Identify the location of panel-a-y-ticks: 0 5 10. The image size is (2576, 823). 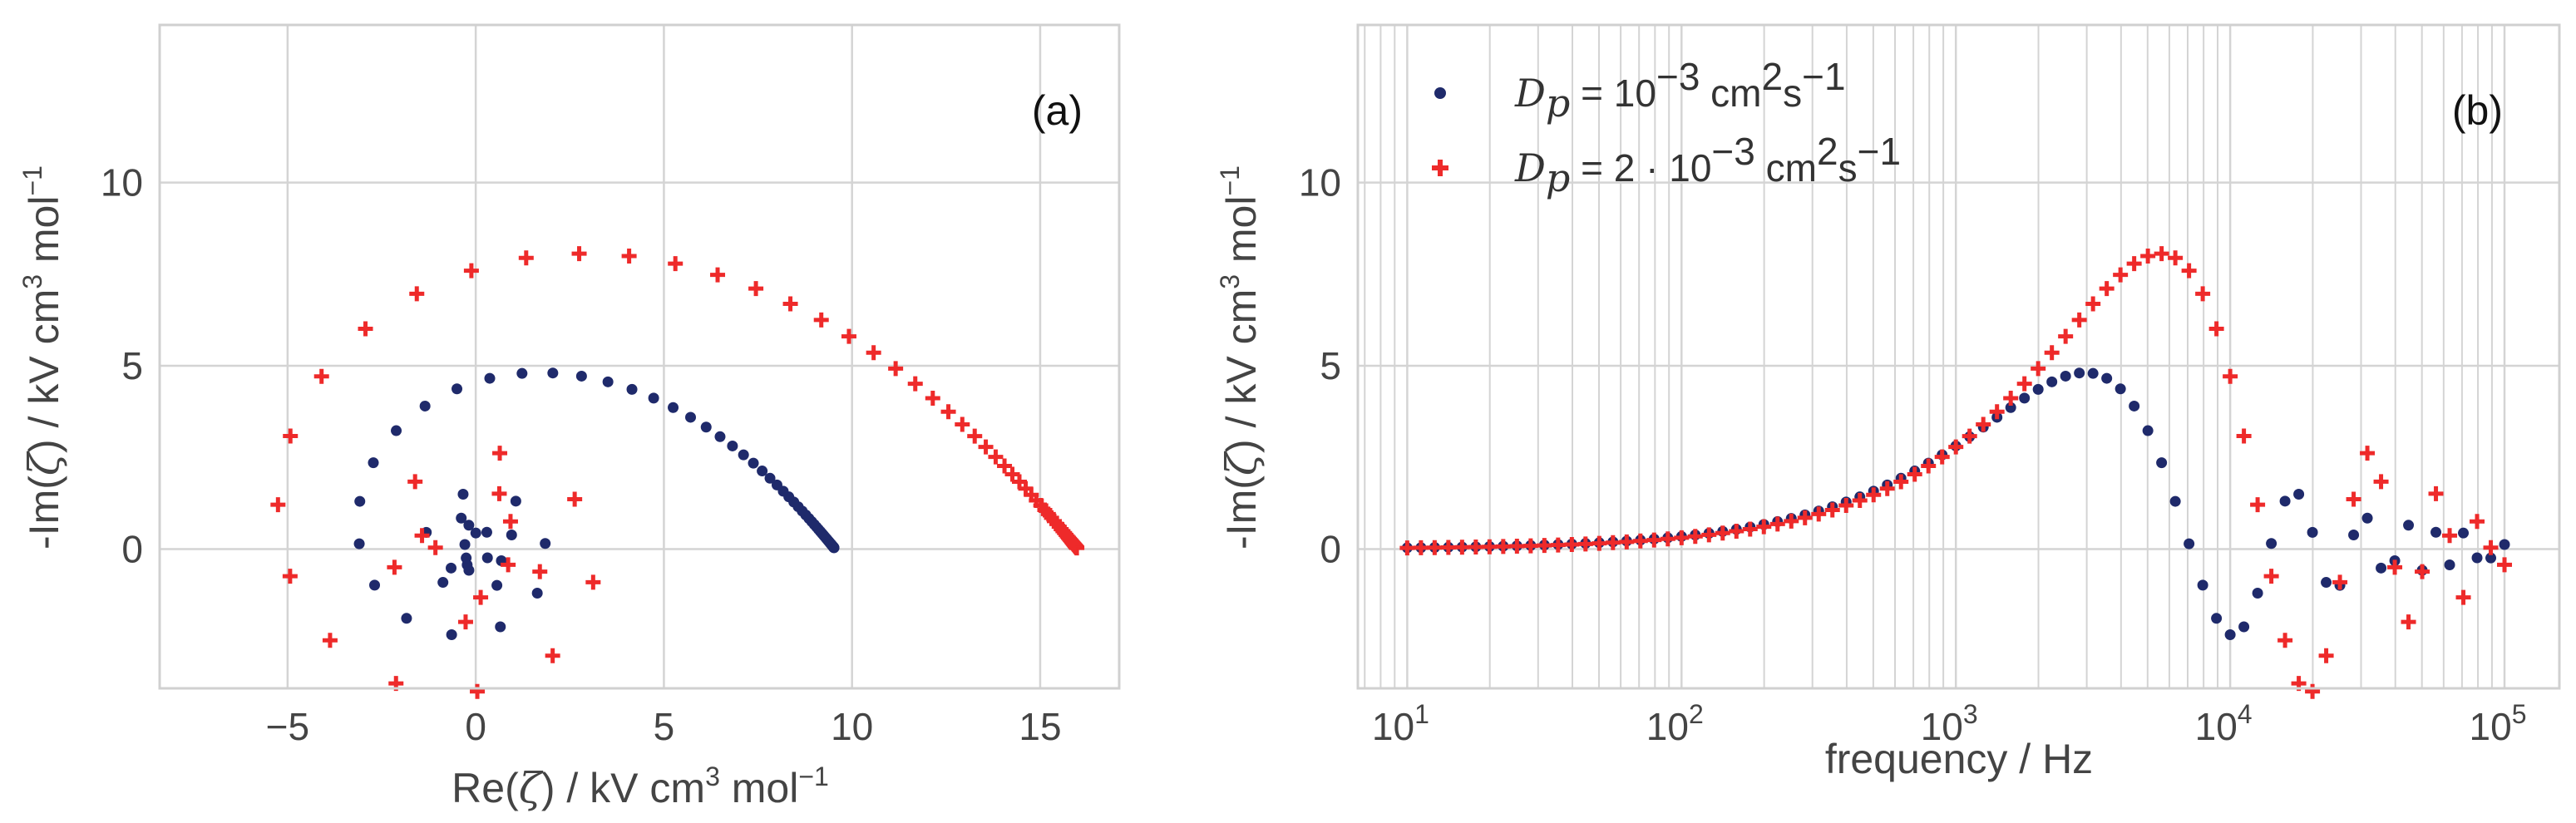
(122, 366).